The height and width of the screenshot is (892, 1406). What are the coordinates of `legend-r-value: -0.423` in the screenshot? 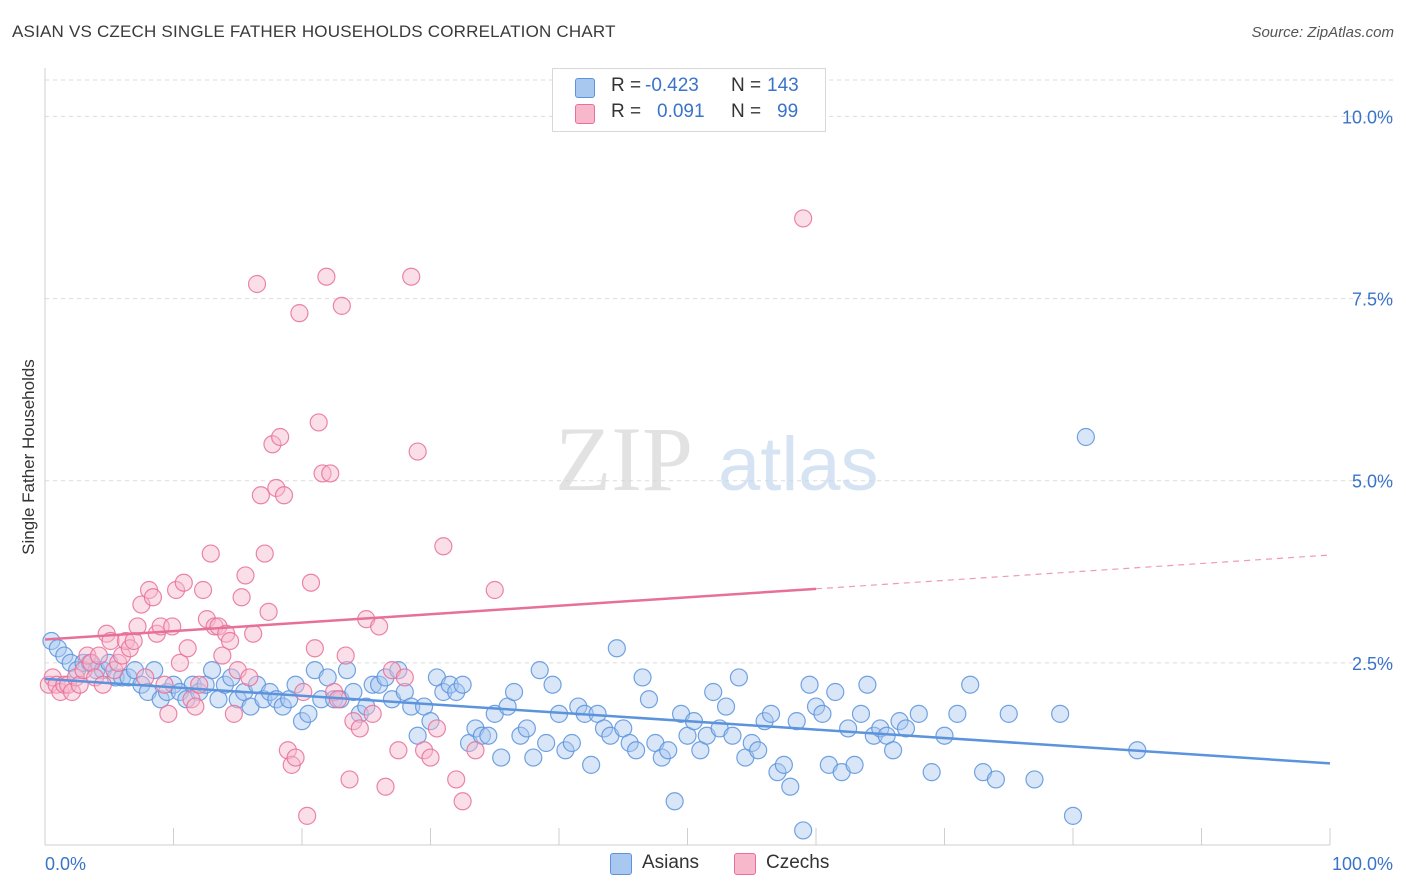 It's located at (672, 85).